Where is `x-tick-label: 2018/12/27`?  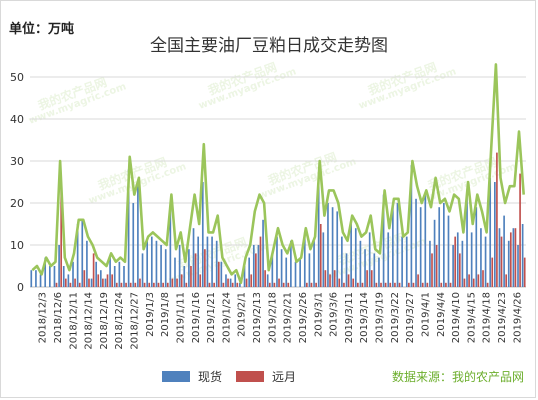 x-tick-label: 2018/12/27 is located at coordinates (135, 321).